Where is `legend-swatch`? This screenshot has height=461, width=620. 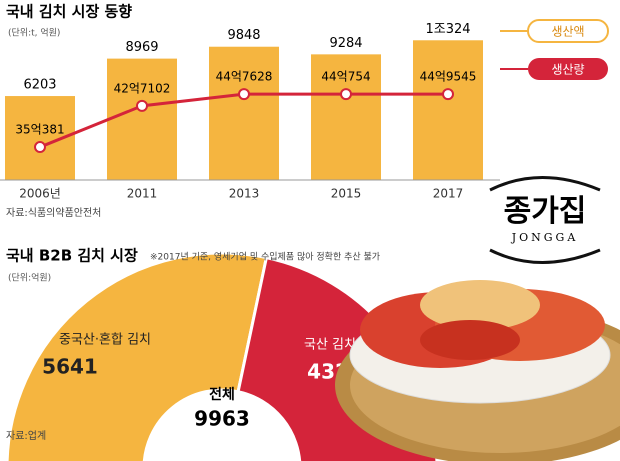
legend-swatch is located at coordinates (568, 69).